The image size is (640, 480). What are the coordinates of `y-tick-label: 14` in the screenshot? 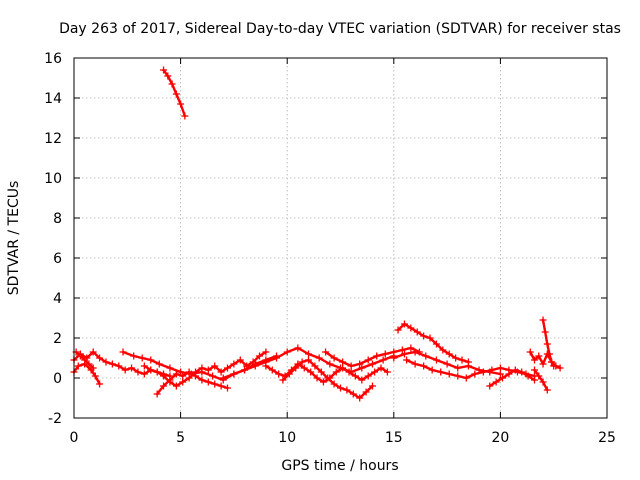 It's located at (53, 99).